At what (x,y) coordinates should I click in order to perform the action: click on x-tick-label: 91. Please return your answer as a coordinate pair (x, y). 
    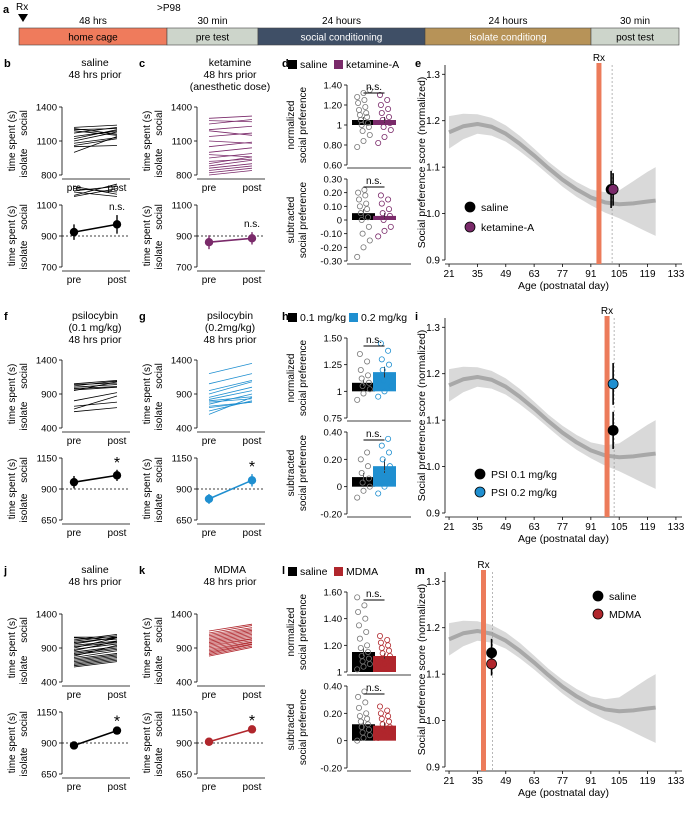
    Looking at the image, I should click on (591, 781).